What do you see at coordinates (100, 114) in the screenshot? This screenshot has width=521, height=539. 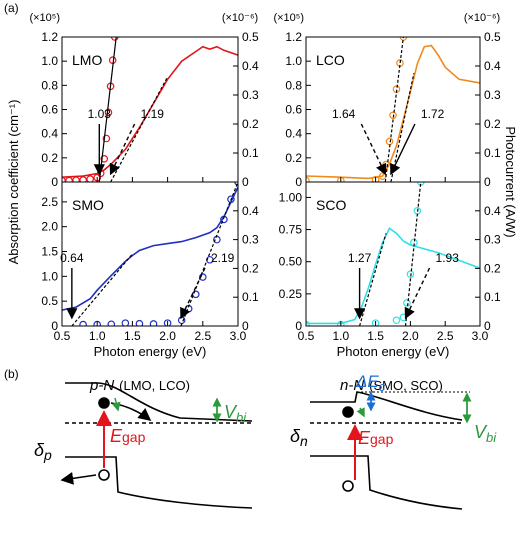 I see `annotation-label: 1.03` at bounding box center [100, 114].